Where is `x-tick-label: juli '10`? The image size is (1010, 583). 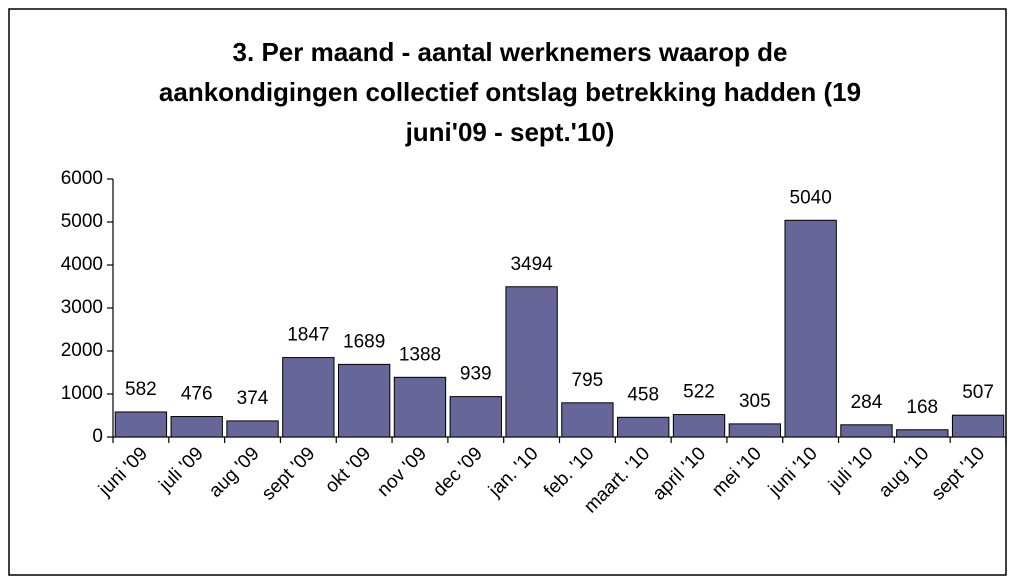
x-tick-label: juli '10 is located at coordinates (850, 469).